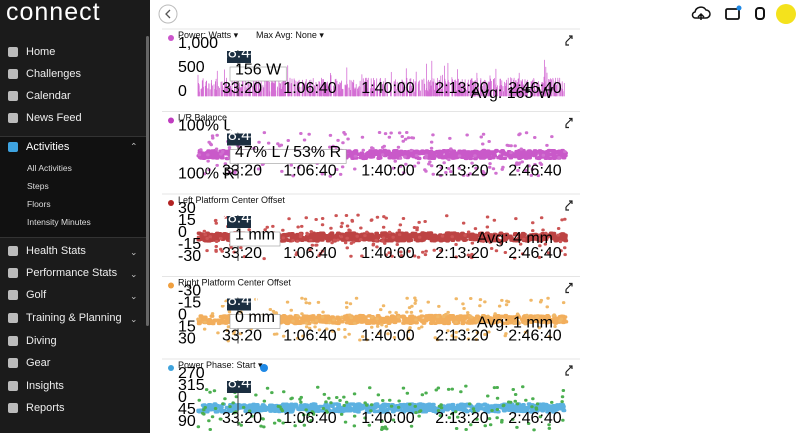 The width and height of the screenshot is (800, 433). Describe the element at coordinates (786, 14) in the screenshot. I see `avatar` at that location.